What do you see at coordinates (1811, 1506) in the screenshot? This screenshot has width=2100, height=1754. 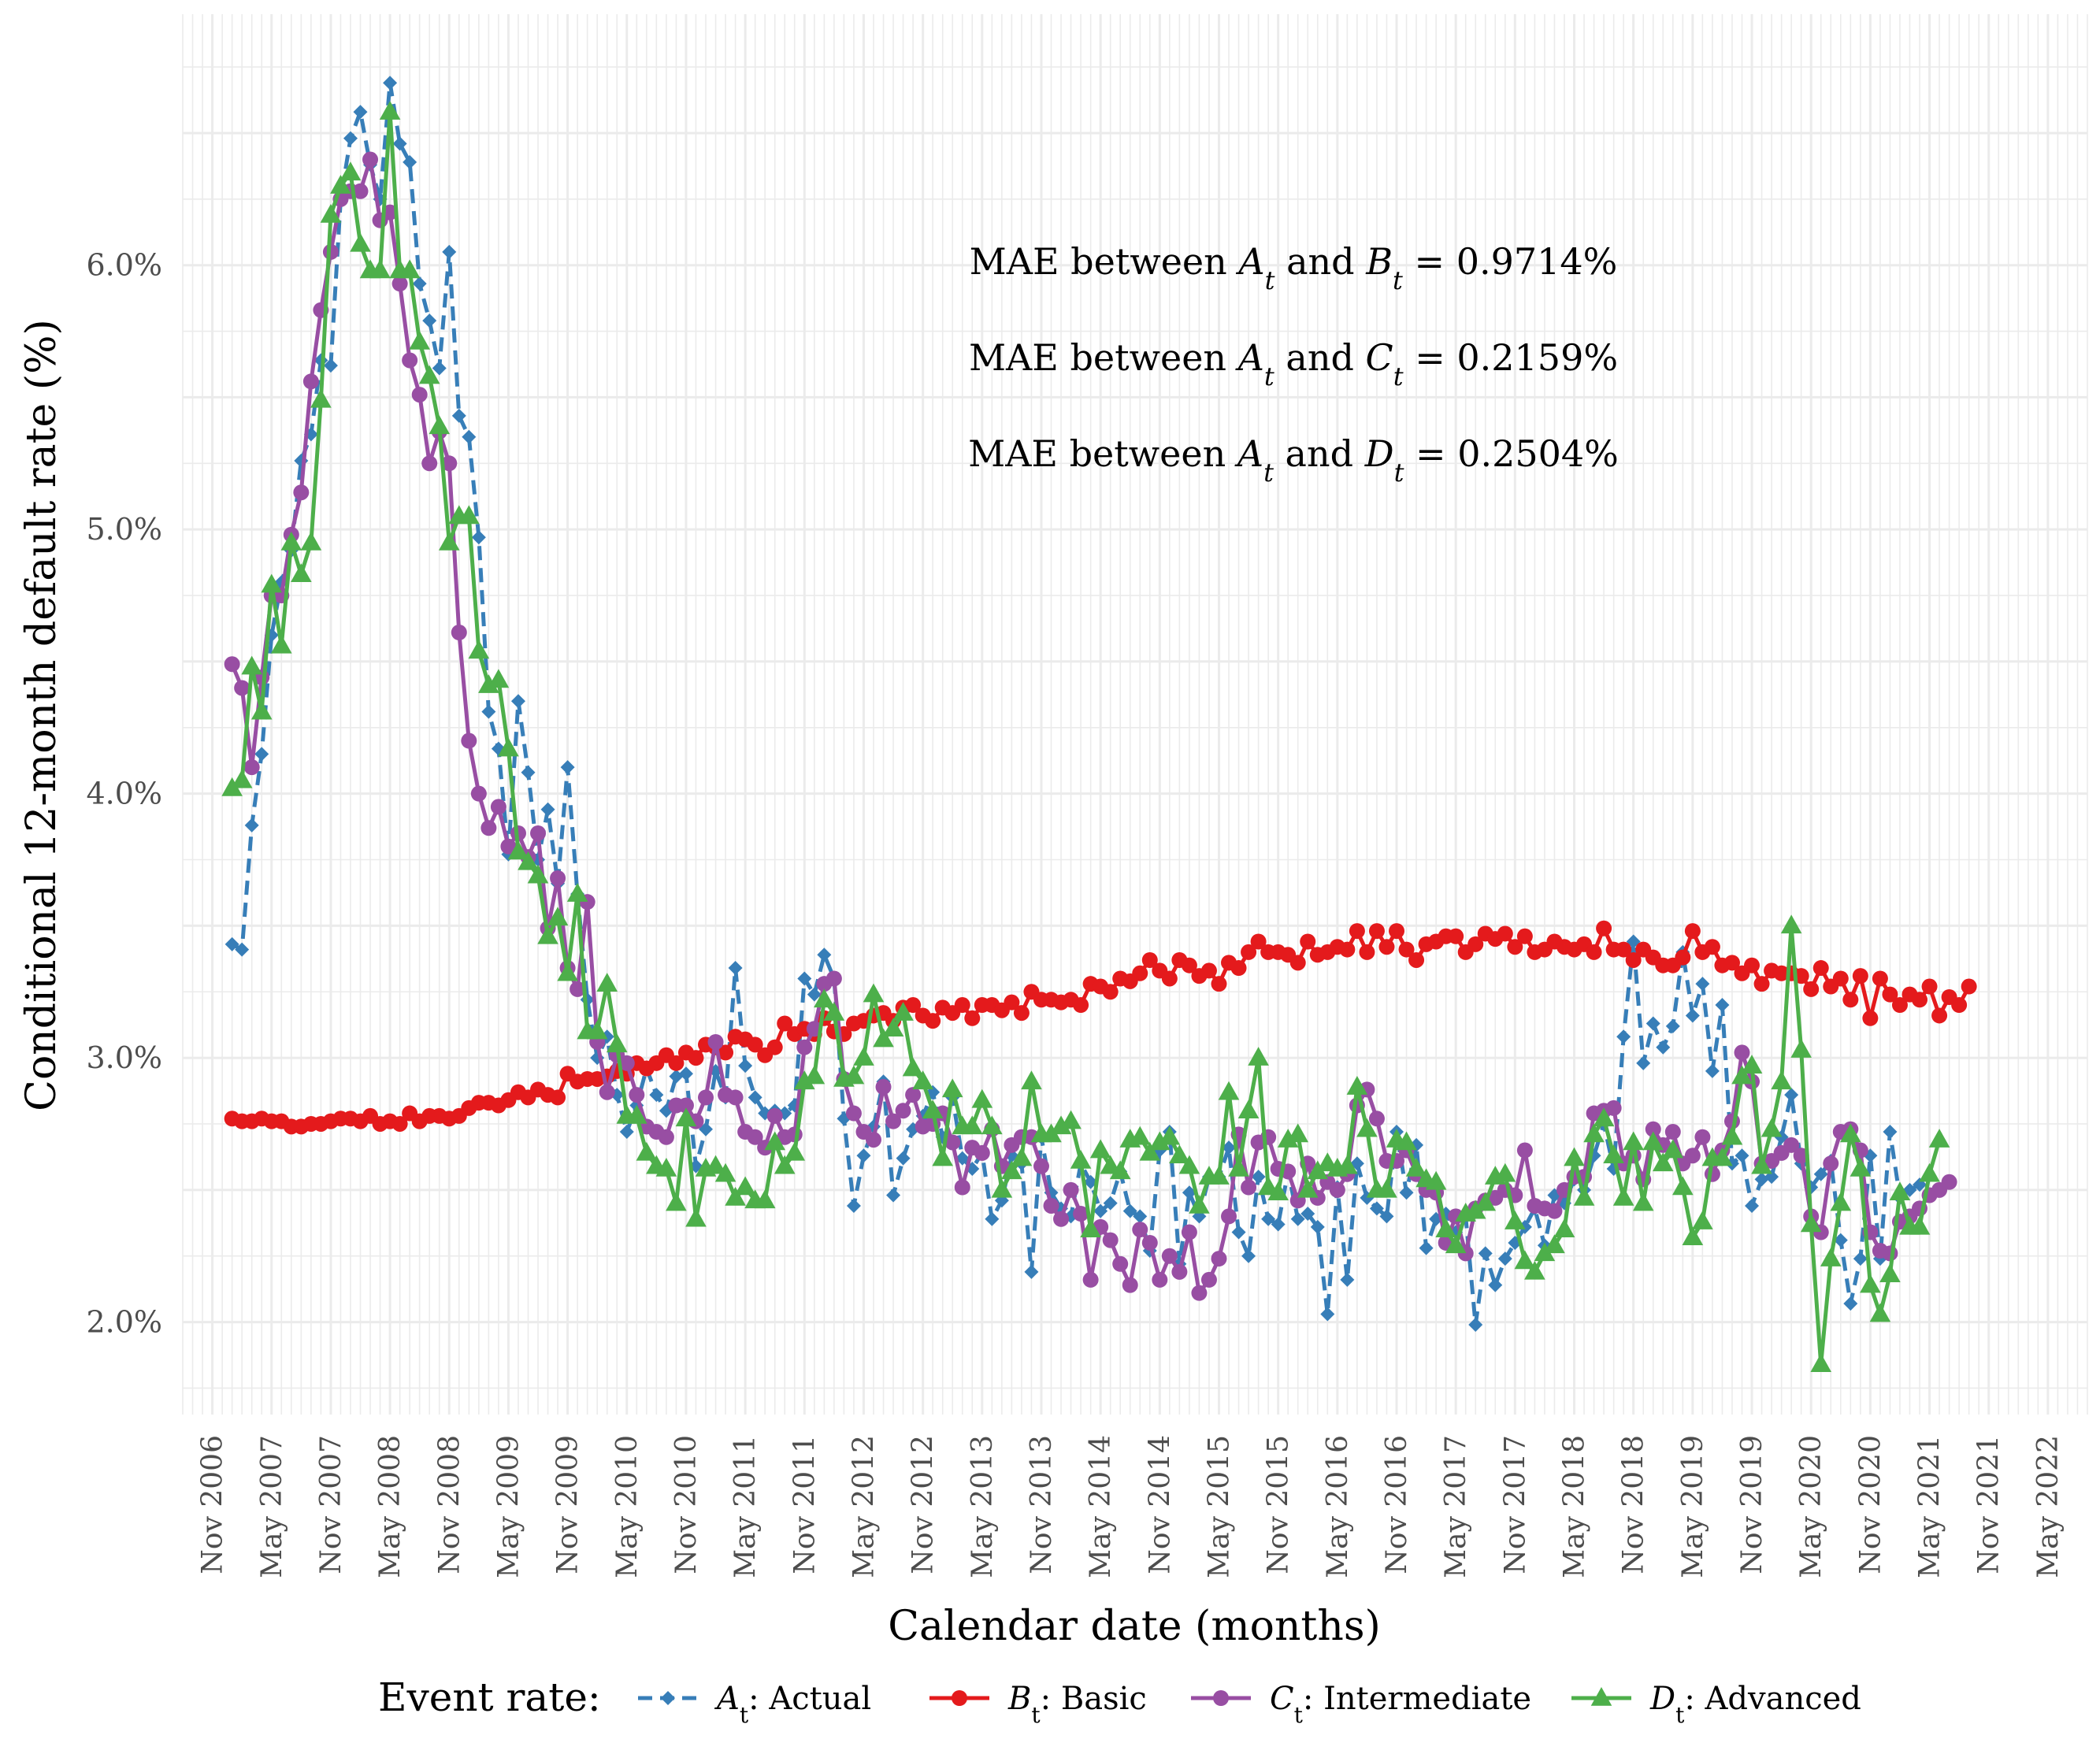 I see `x-tick-label: May 2020` at bounding box center [1811, 1506].